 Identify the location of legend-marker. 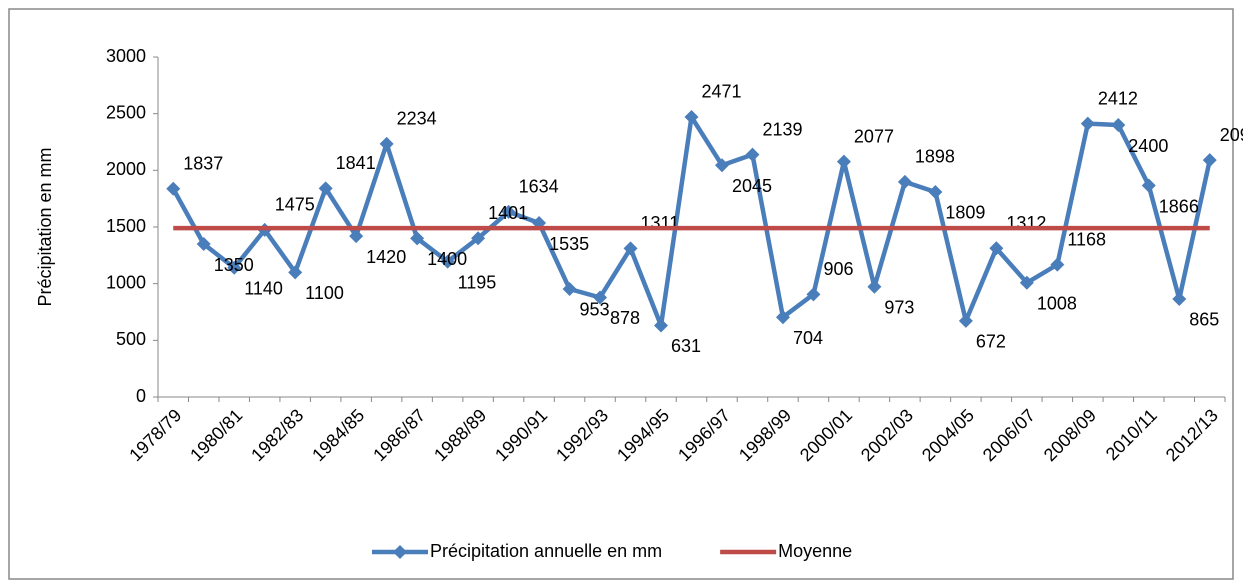
(400, 552).